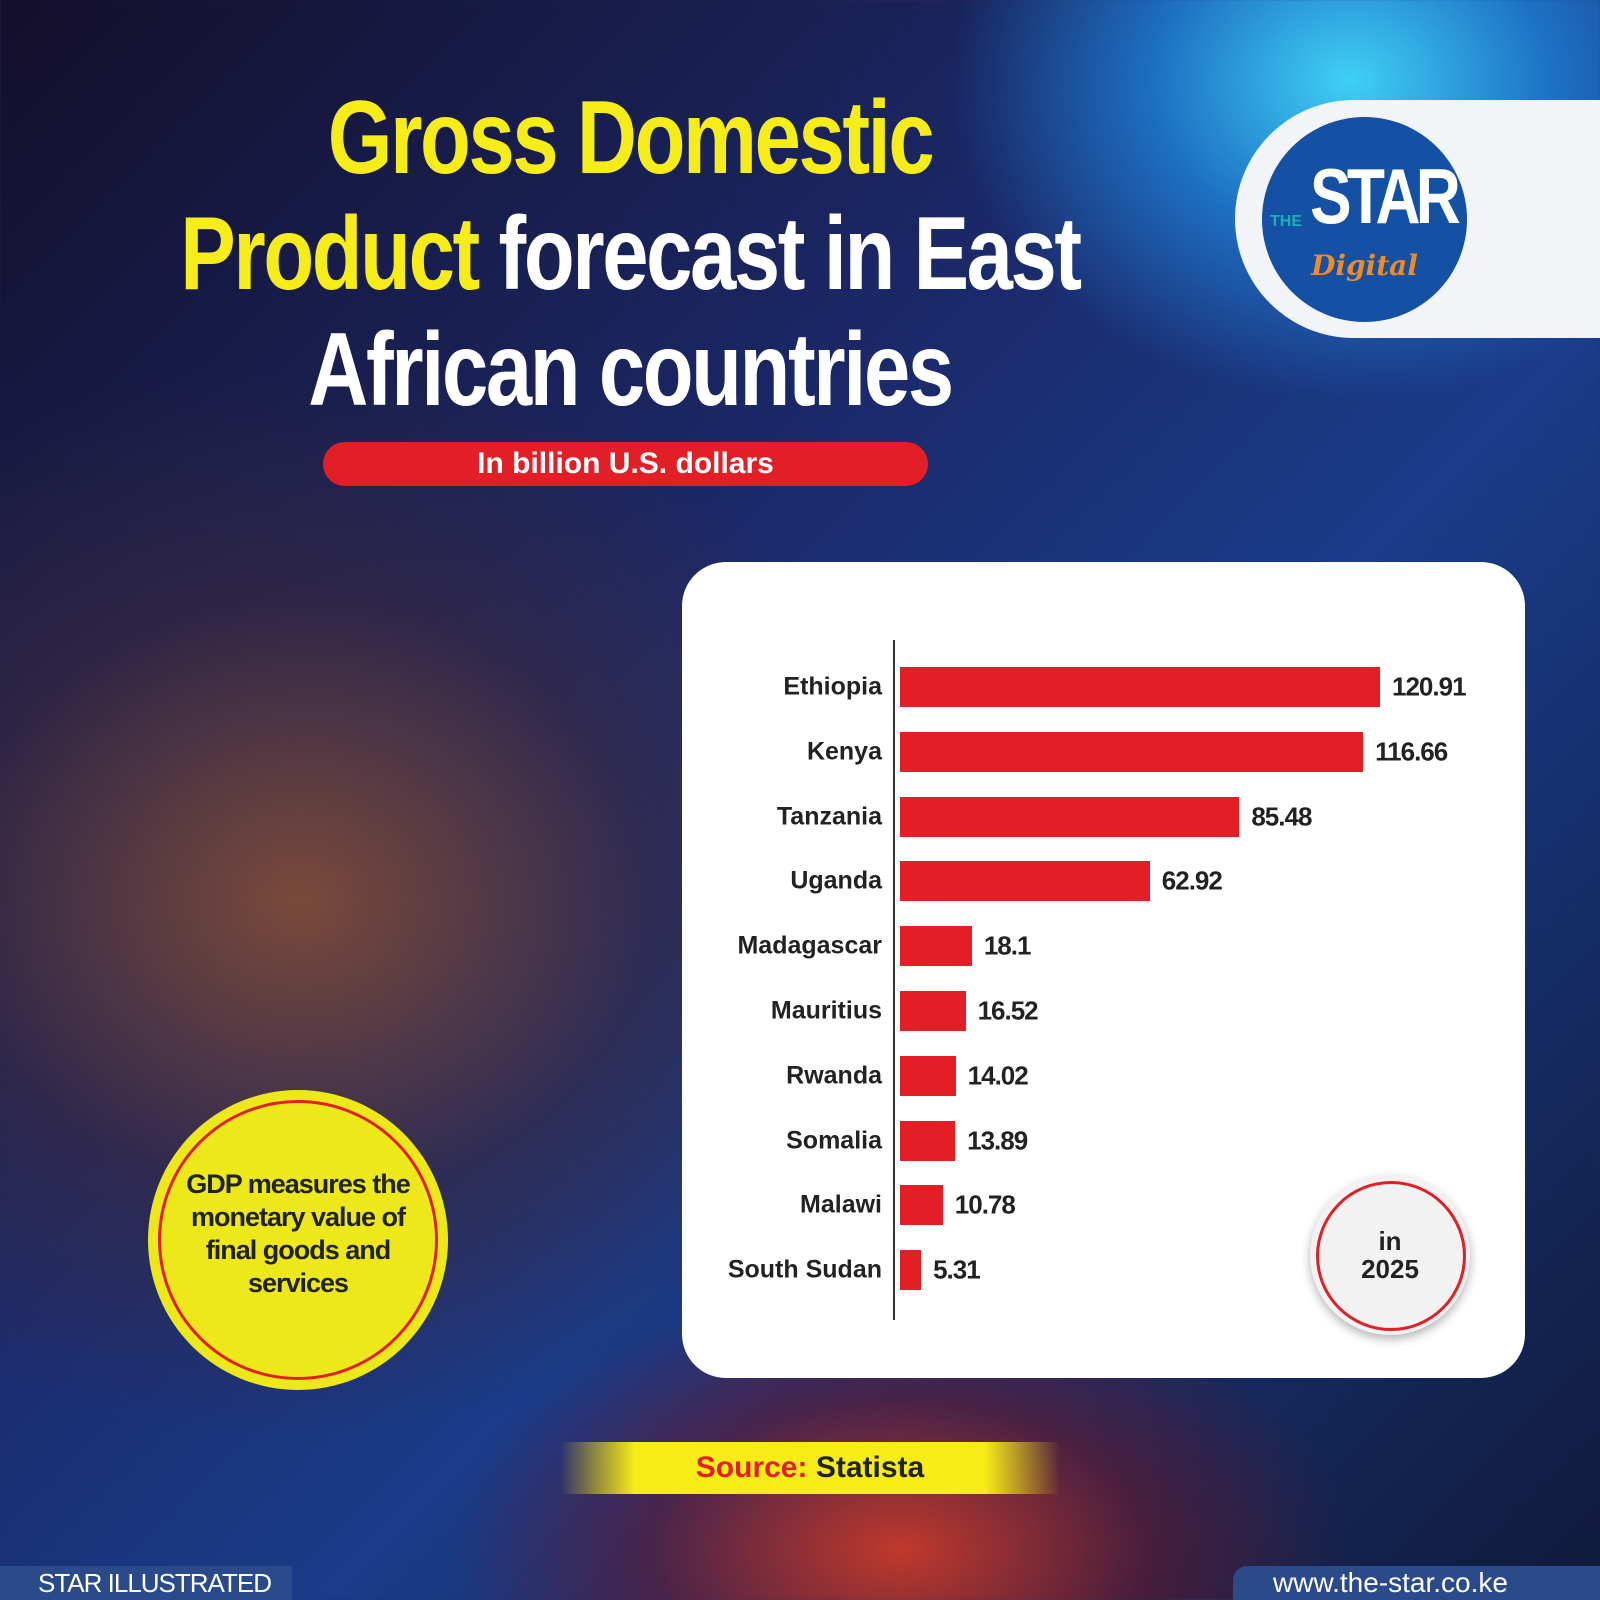 The width and height of the screenshot is (1600, 1600). I want to click on unit-subtitle: In billion U.S. dollars, so click(625, 464).